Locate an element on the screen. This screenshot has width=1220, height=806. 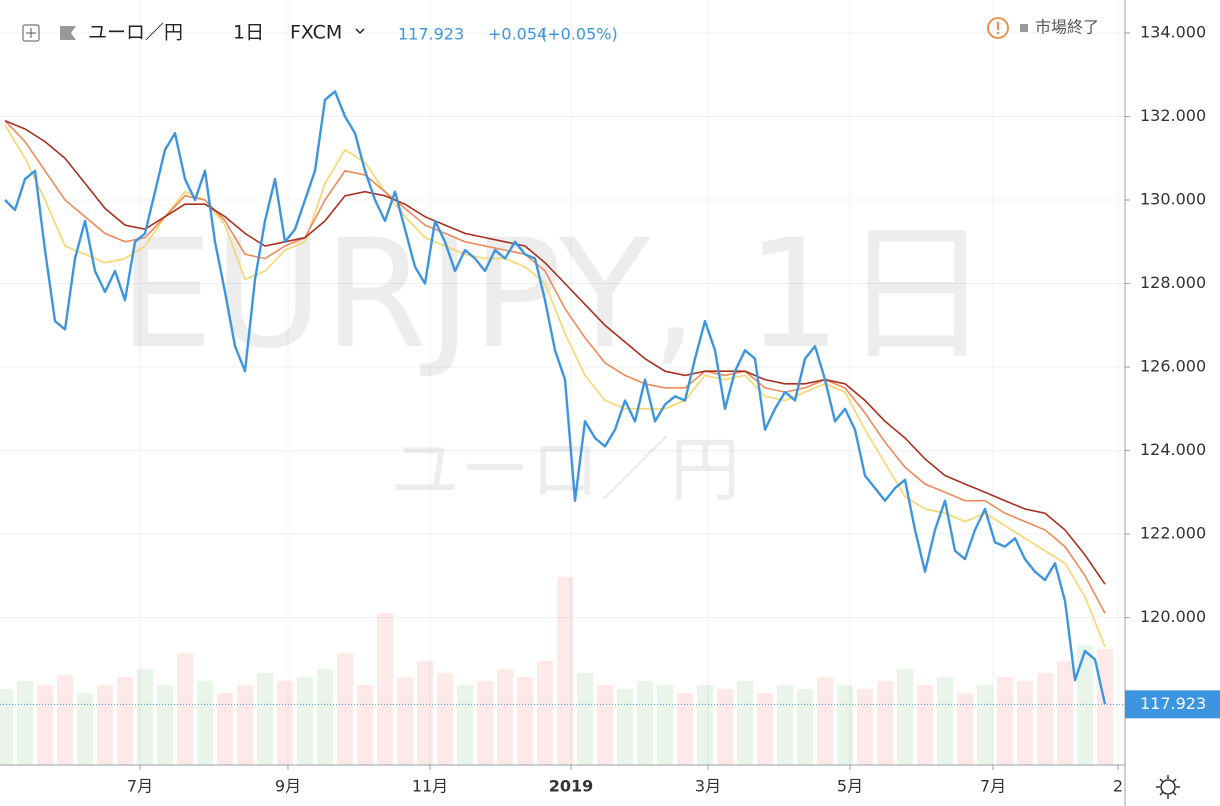
last-price-tag is located at coordinates (1172, 704).